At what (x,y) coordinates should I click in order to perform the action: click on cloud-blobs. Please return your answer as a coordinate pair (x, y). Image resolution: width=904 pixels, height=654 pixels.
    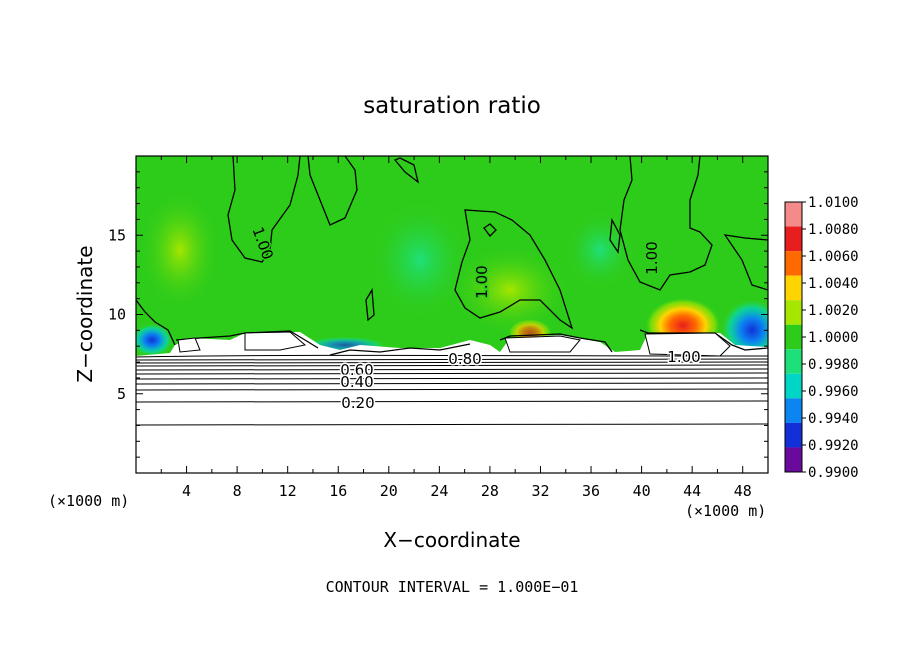
    Looking at the image, I should click on (454, 344).